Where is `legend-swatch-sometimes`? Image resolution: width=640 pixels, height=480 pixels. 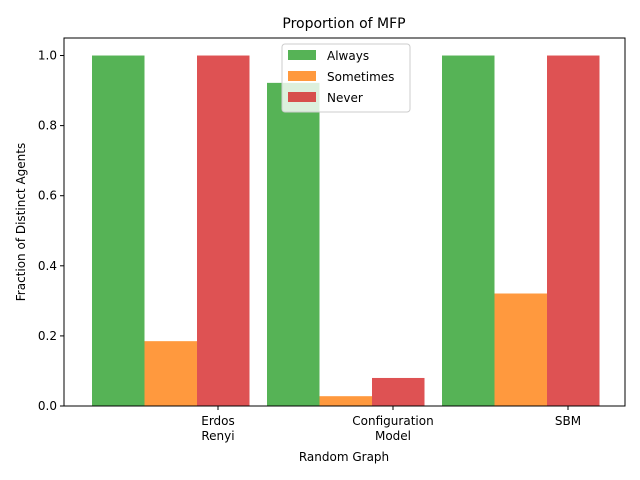
legend-swatch-sometimes is located at coordinates (302, 76).